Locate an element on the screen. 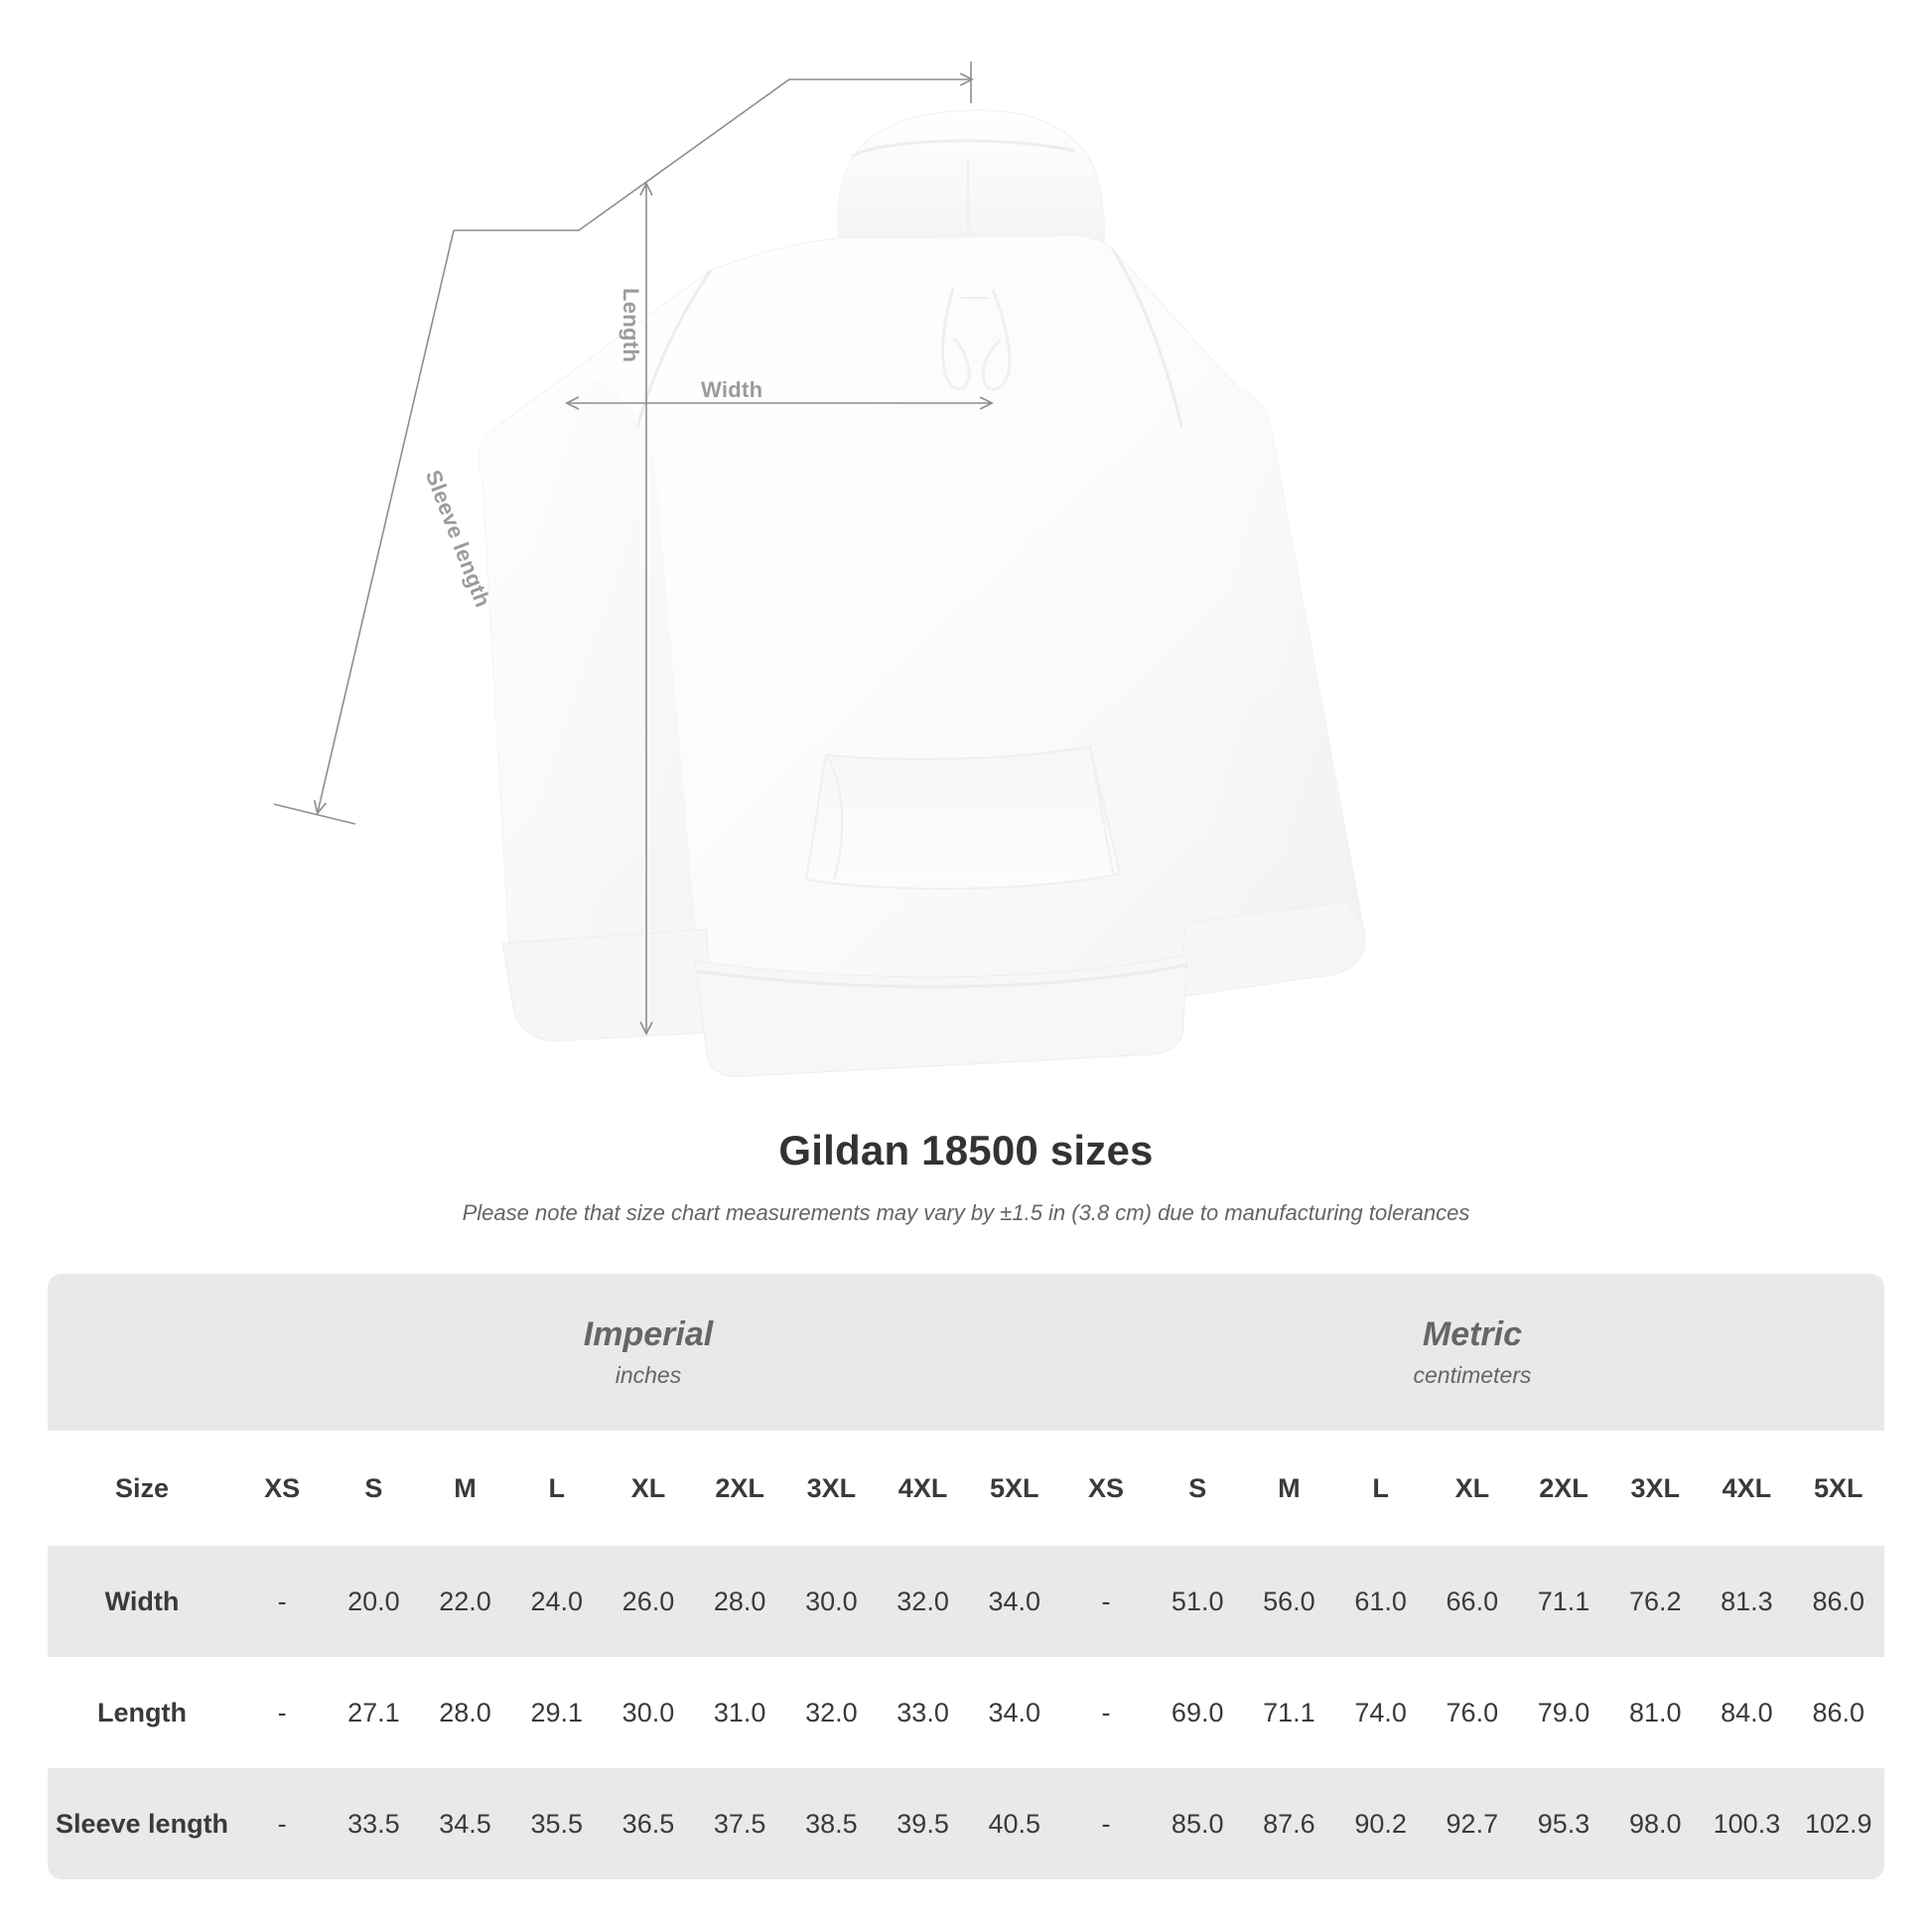  size-header-imperial-4xl: 4XL is located at coordinates (923, 1488).